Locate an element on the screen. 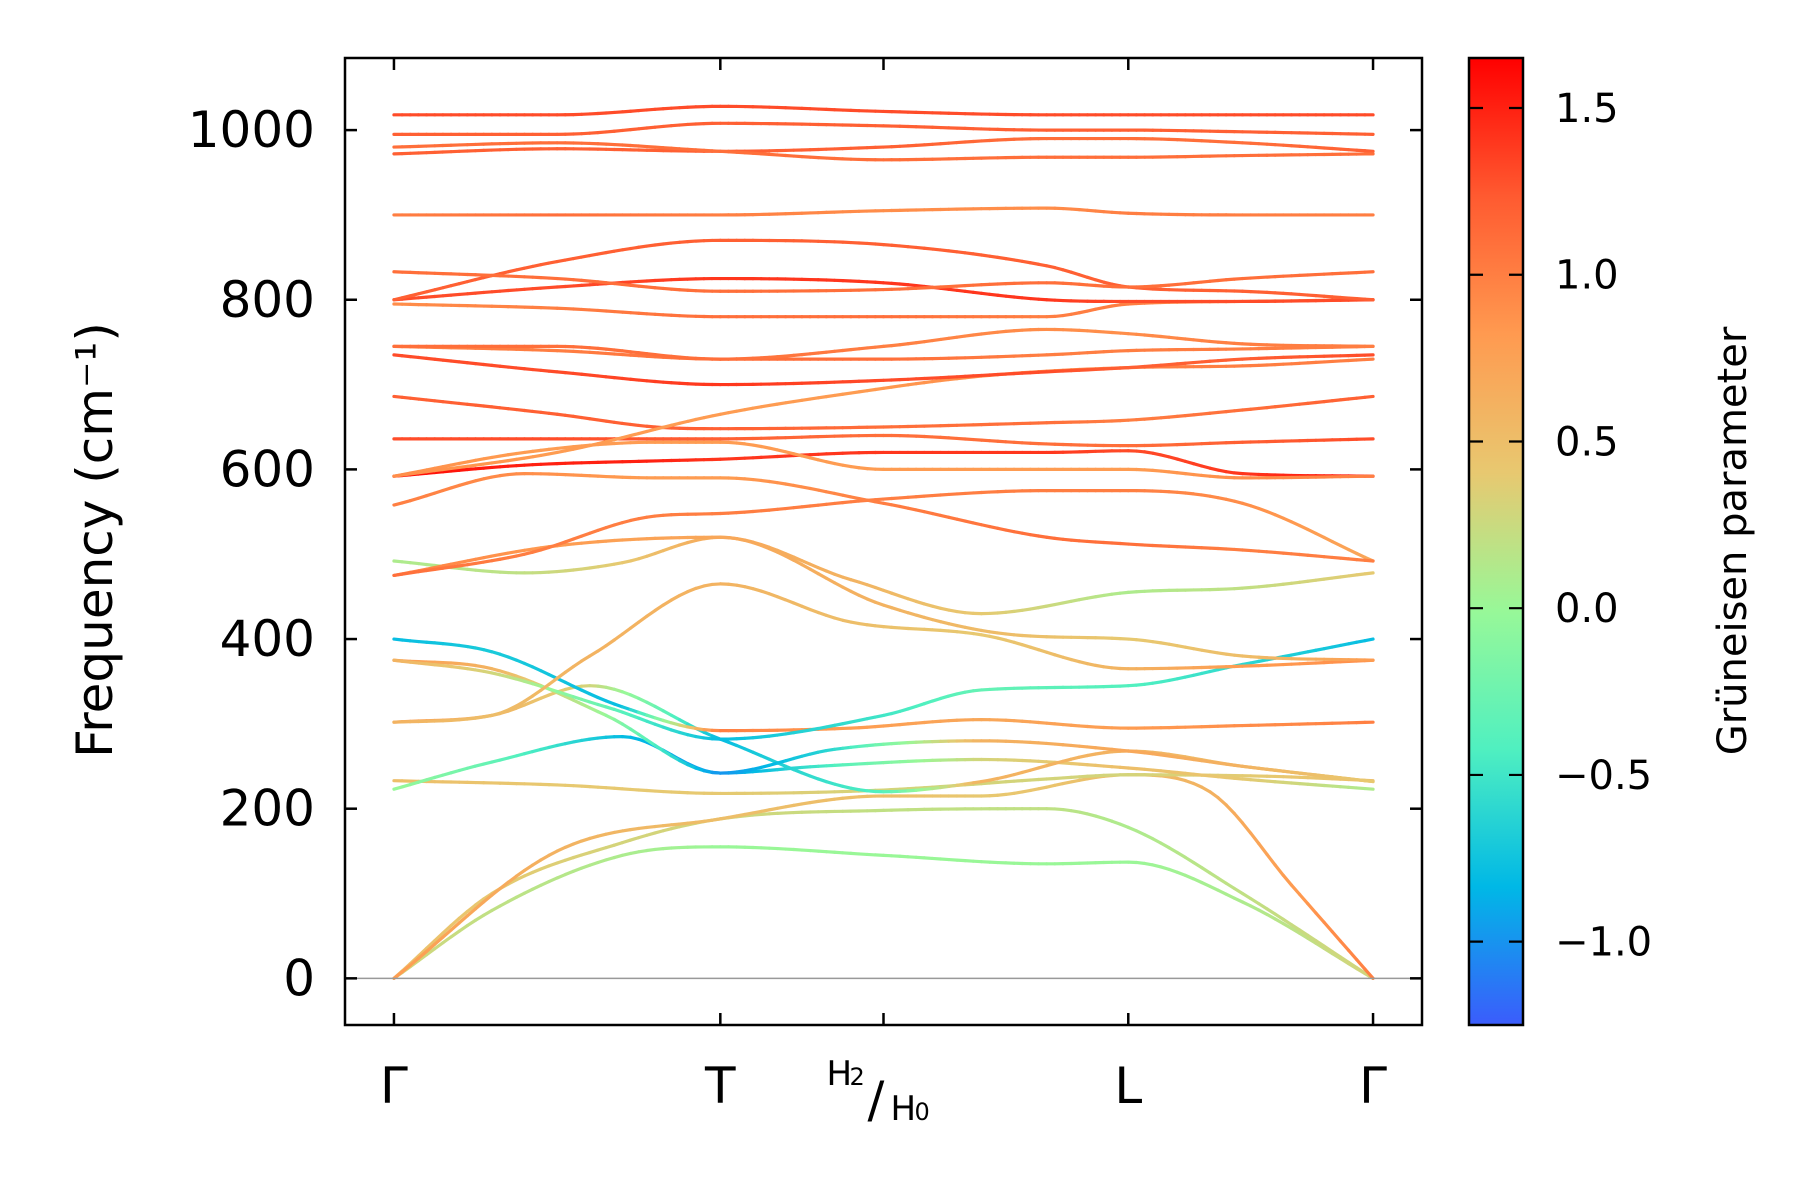 The image size is (1812, 1177). colorbar-label: Grüneisen parameter is located at coordinates (1733, 540).